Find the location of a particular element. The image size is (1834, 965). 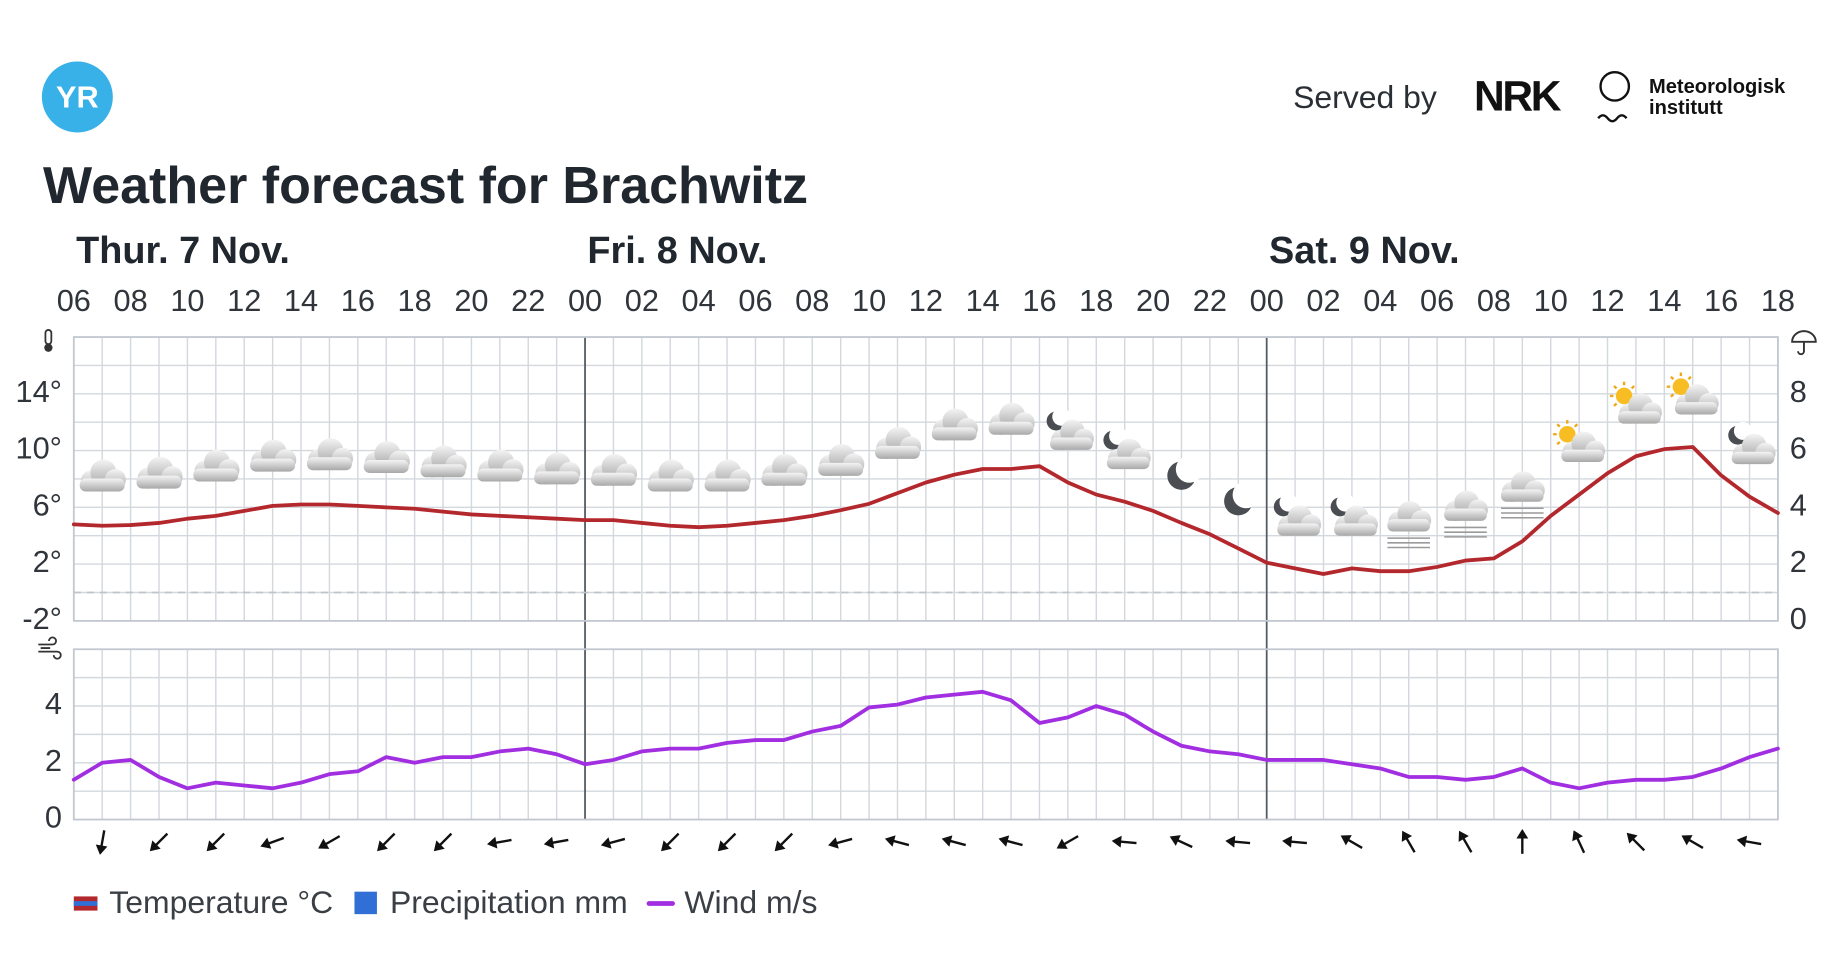

nrk-logo: NRK is located at coordinates (1519, 97).